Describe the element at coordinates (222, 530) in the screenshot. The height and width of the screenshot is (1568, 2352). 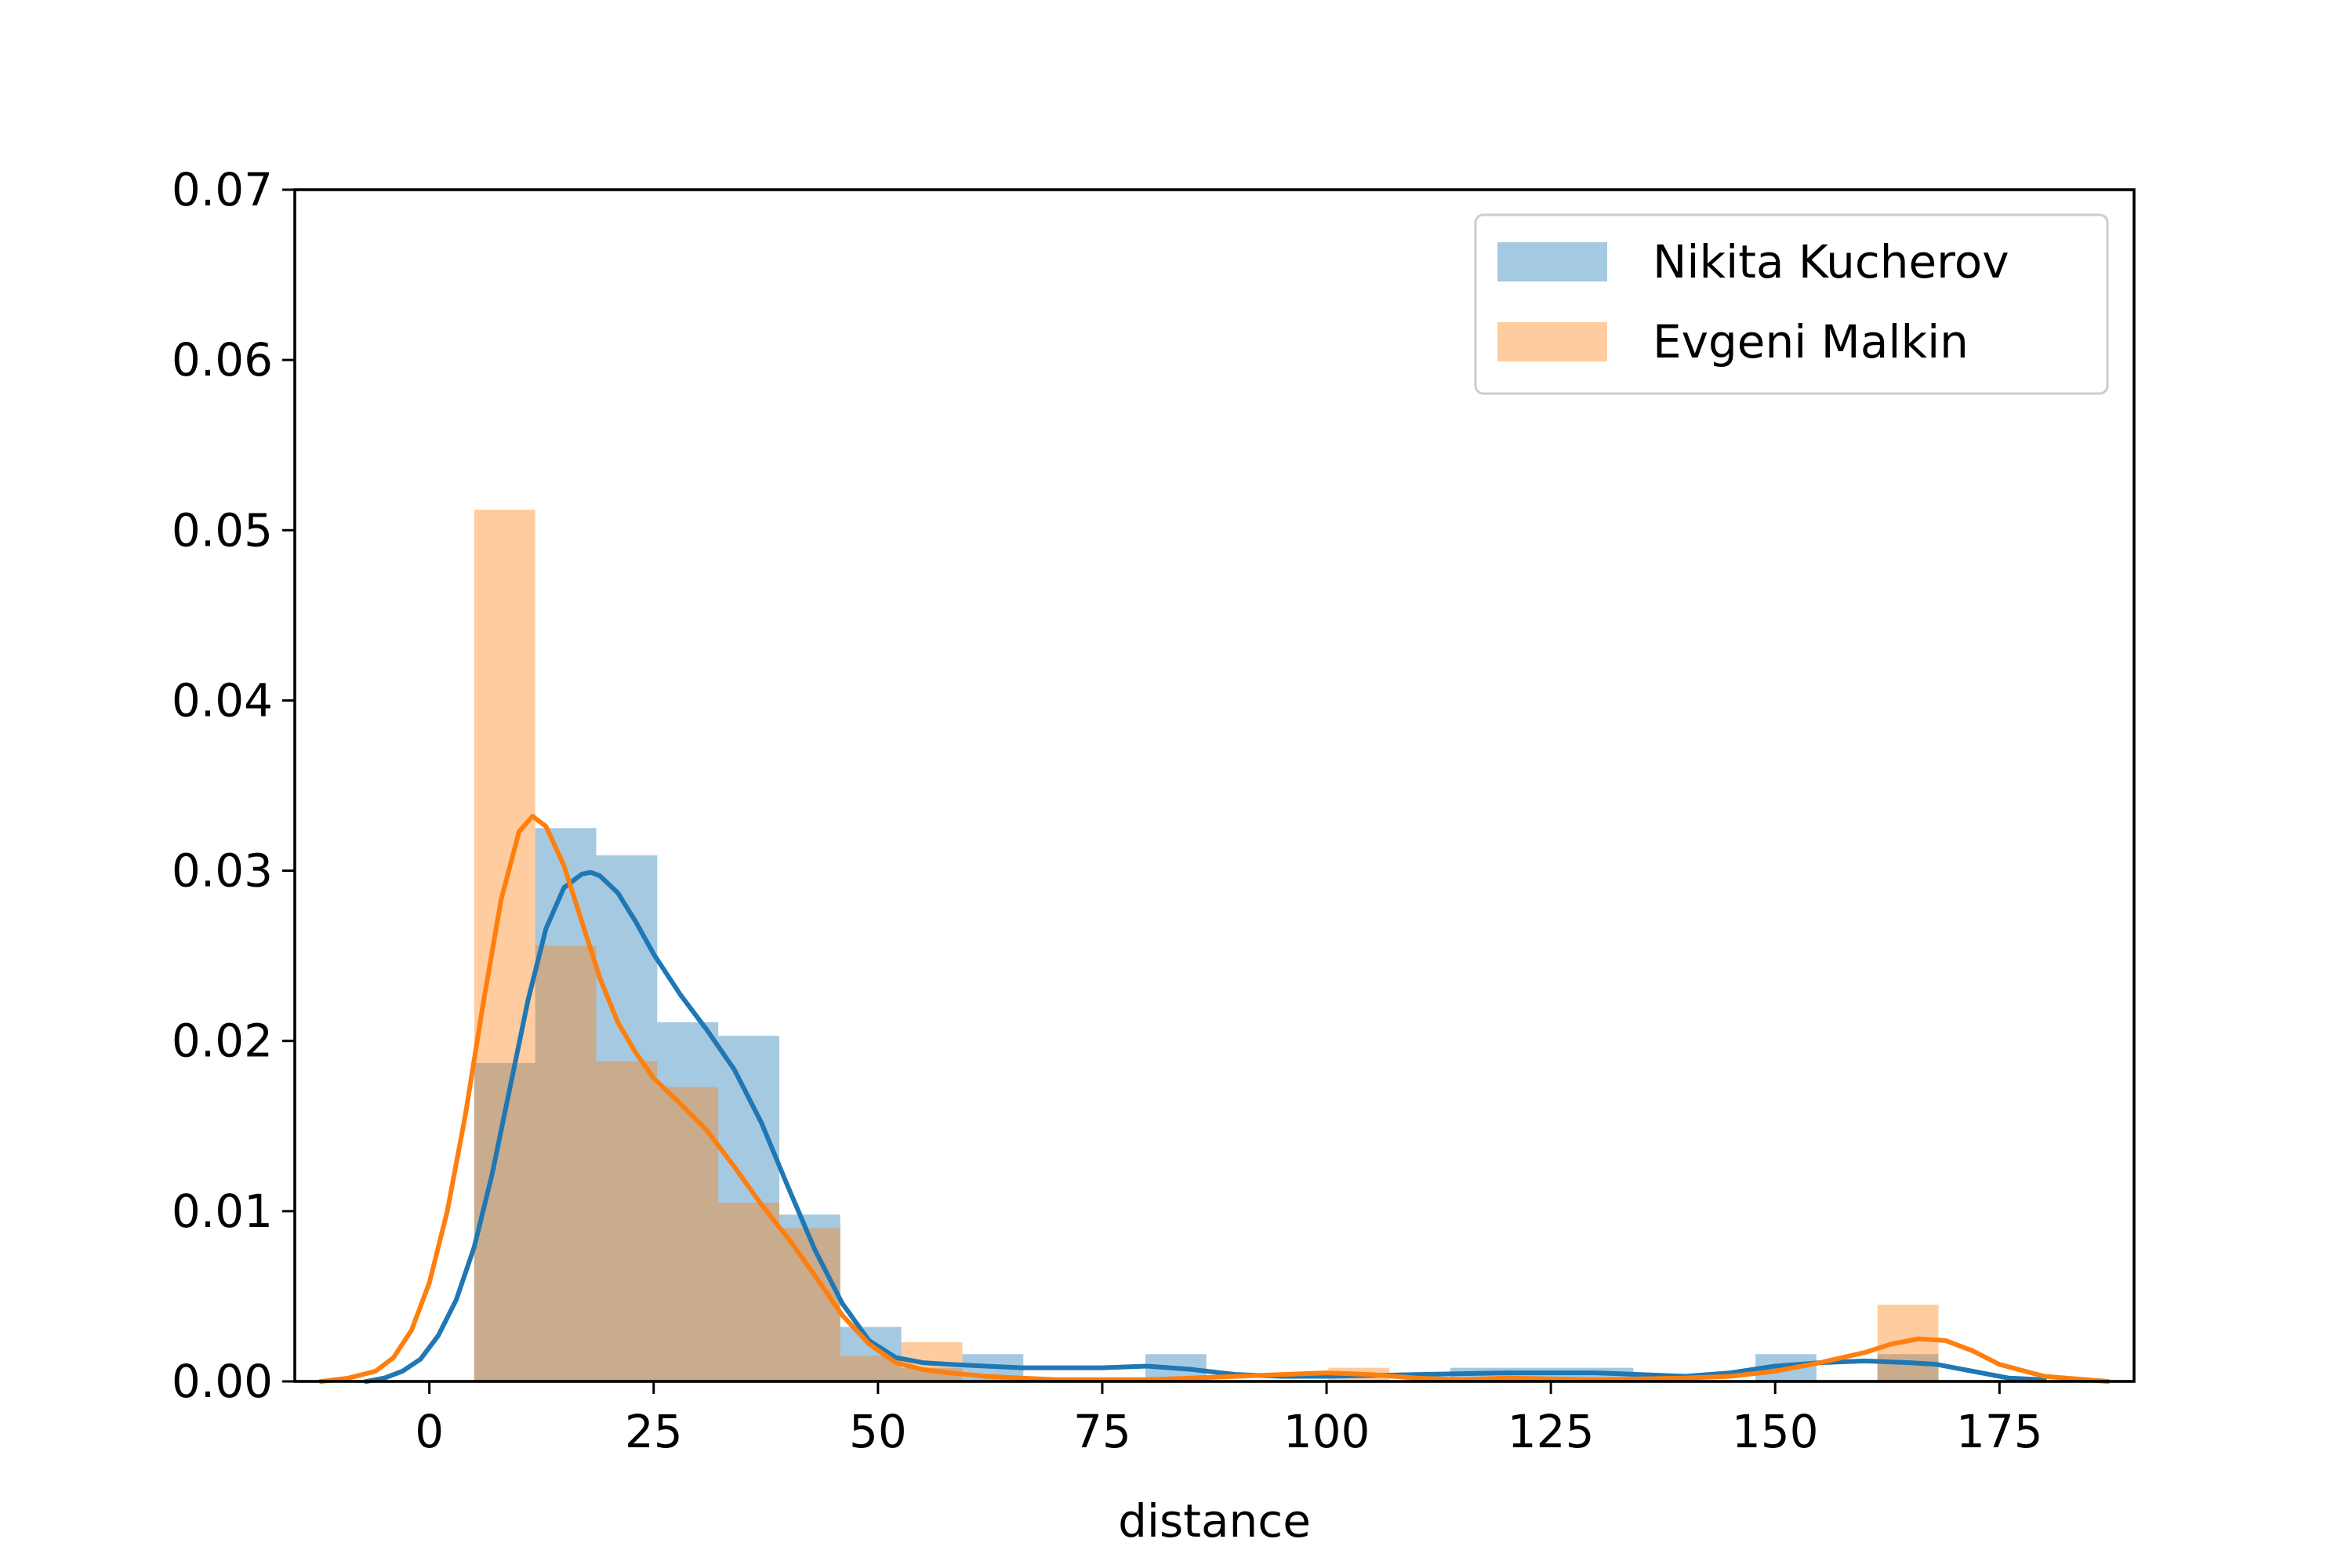
I see `y-tick-label-0.05: 0.05` at that location.